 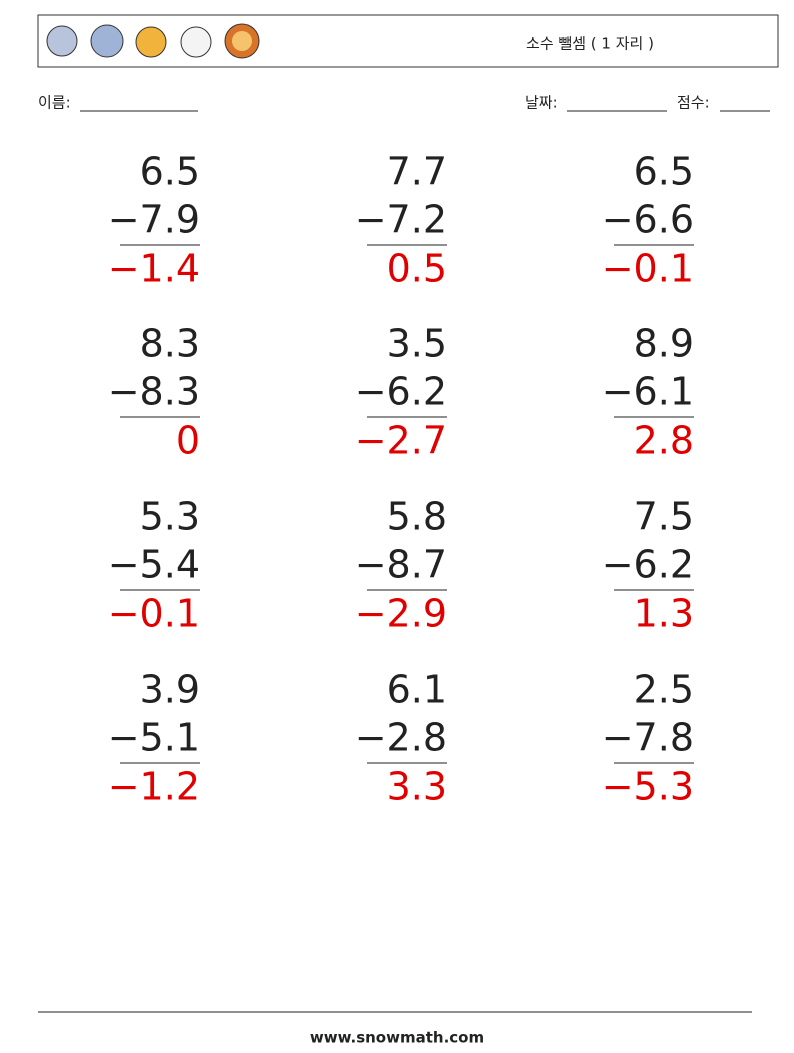 What do you see at coordinates (170, 690) in the screenshot?
I see `top-number: 3.9` at bounding box center [170, 690].